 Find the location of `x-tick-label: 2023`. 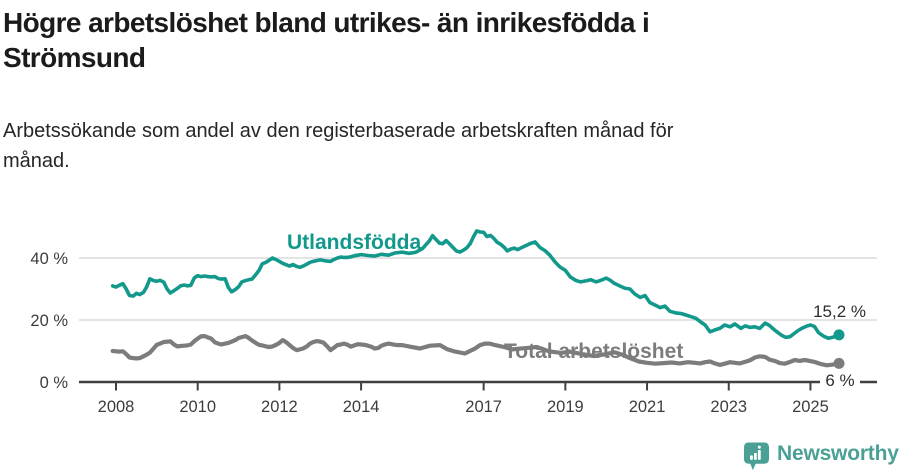

x-tick-label: 2023 is located at coordinates (728, 407).